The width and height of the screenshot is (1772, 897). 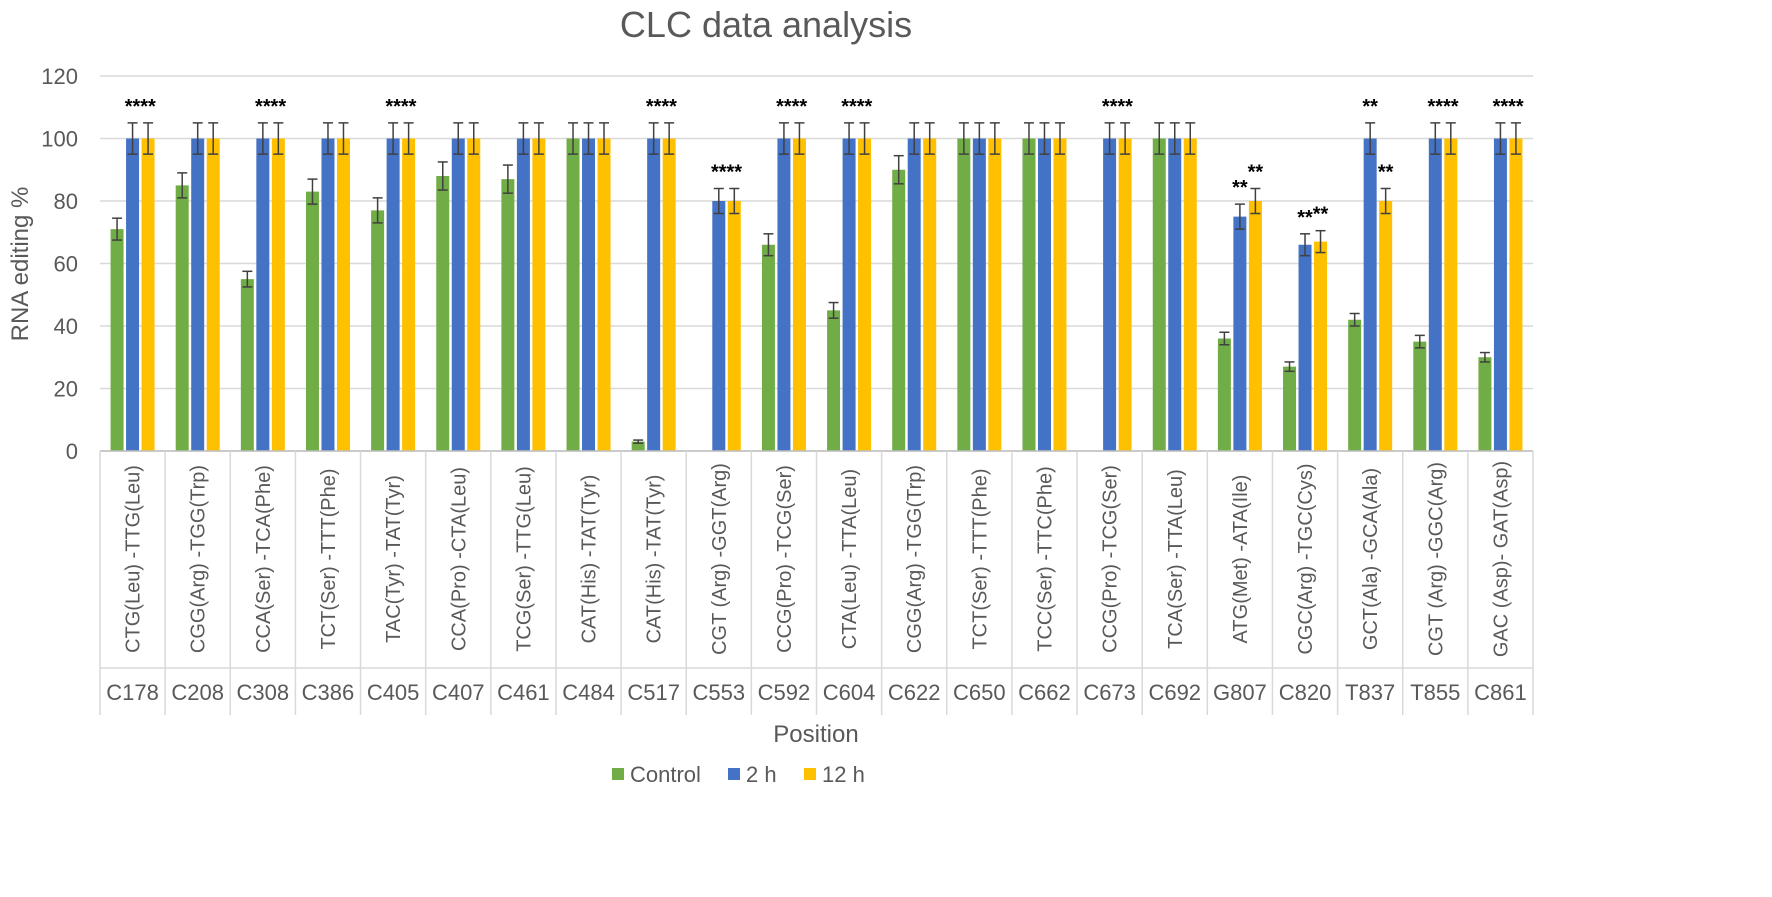 I want to click on y-axis-label: RNA editing %, so click(x=20, y=264).